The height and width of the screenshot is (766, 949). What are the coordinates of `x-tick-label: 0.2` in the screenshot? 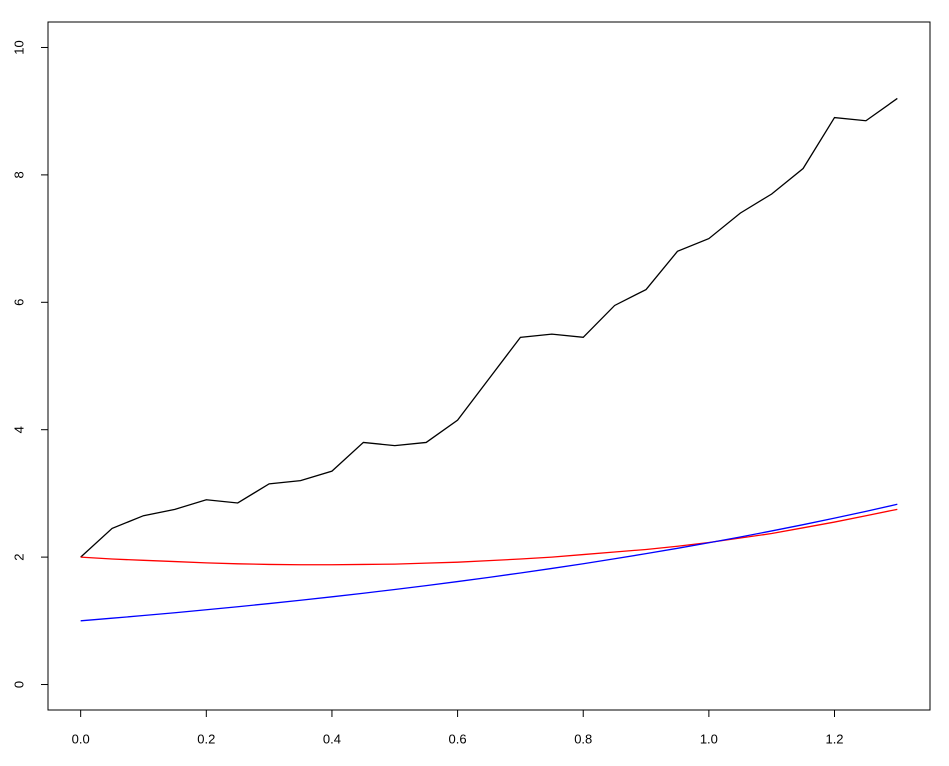 It's located at (206, 738).